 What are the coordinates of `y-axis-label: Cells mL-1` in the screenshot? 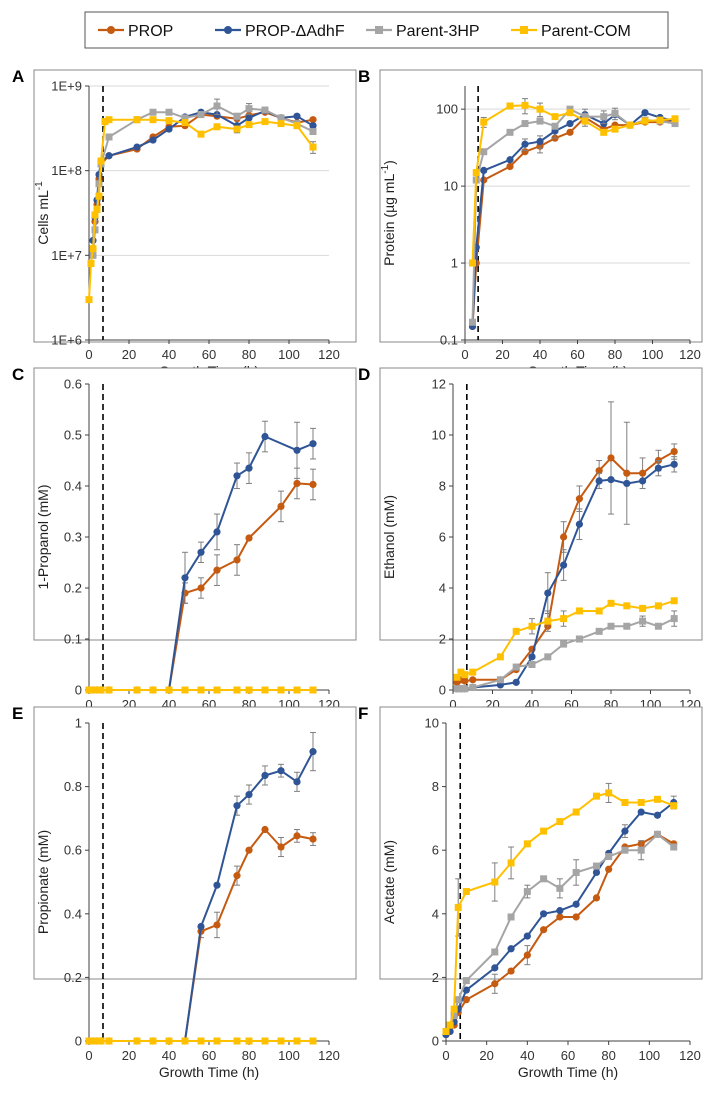 It's located at (42, 213).